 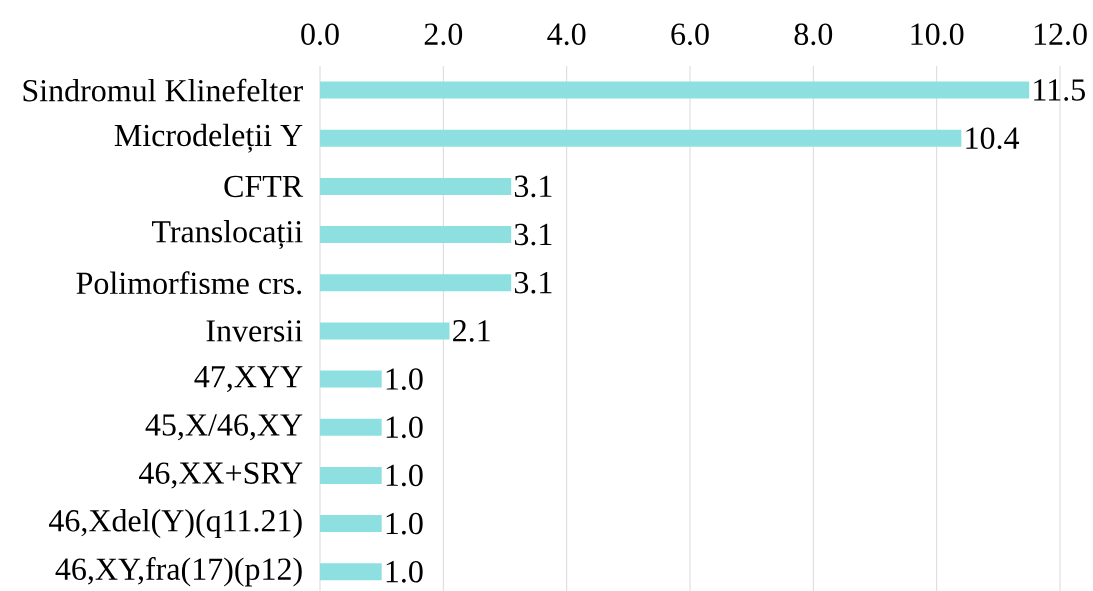 What do you see at coordinates (163, 90) in the screenshot?
I see `y-tick-label: Sindromul Klinefelter` at bounding box center [163, 90].